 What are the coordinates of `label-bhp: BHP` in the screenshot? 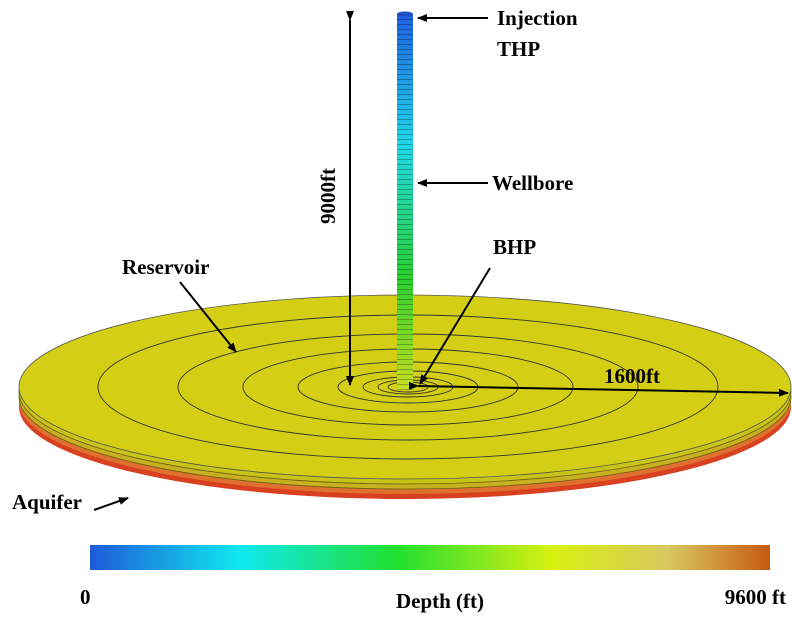 It's located at (514, 247).